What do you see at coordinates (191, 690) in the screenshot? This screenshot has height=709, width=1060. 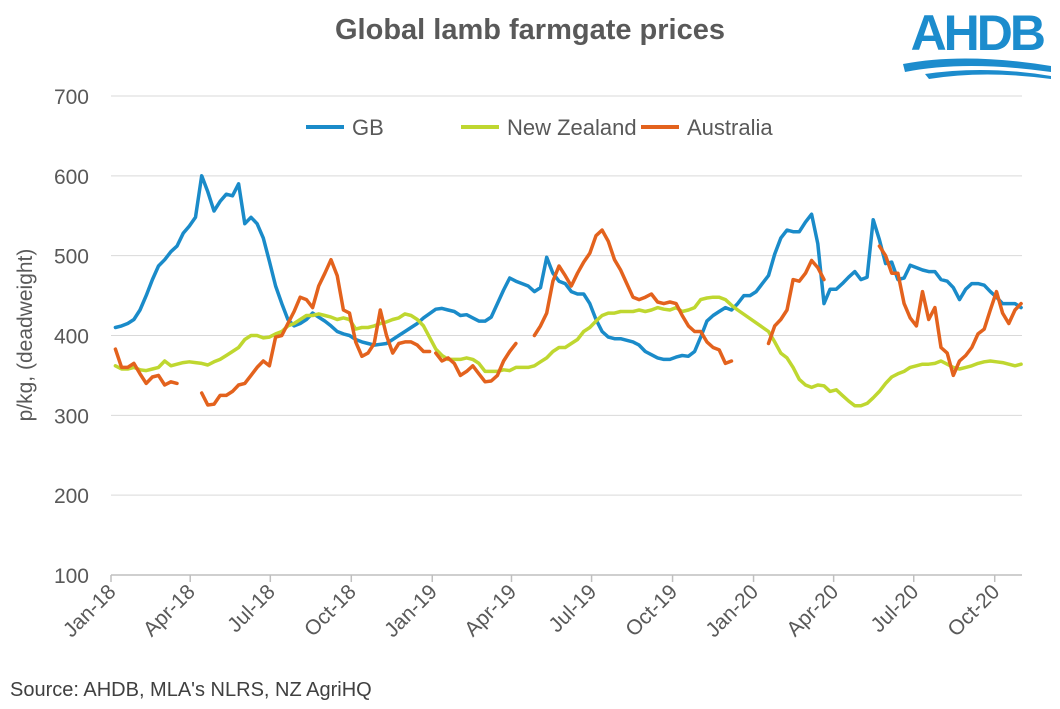 I see `source-note: Source: AHDB, MLA's NLRS, NZ AgriHQ` at bounding box center [191, 690].